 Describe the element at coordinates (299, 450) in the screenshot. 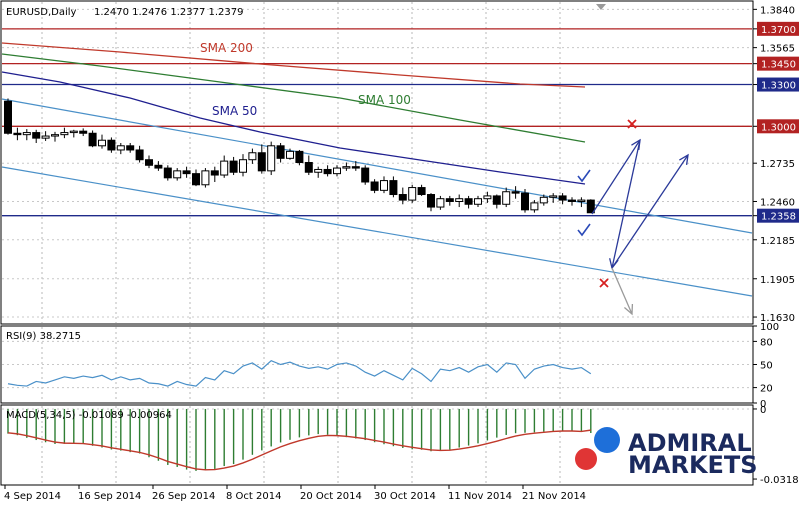

I see `macd-signal-line` at that location.